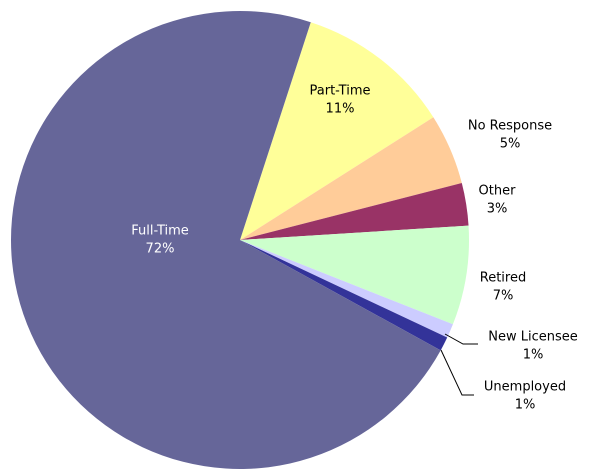 The image size is (591, 469). Describe the element at coordinates (503, 296) in the screenshot. I see `slice-value: 7%` at that location.